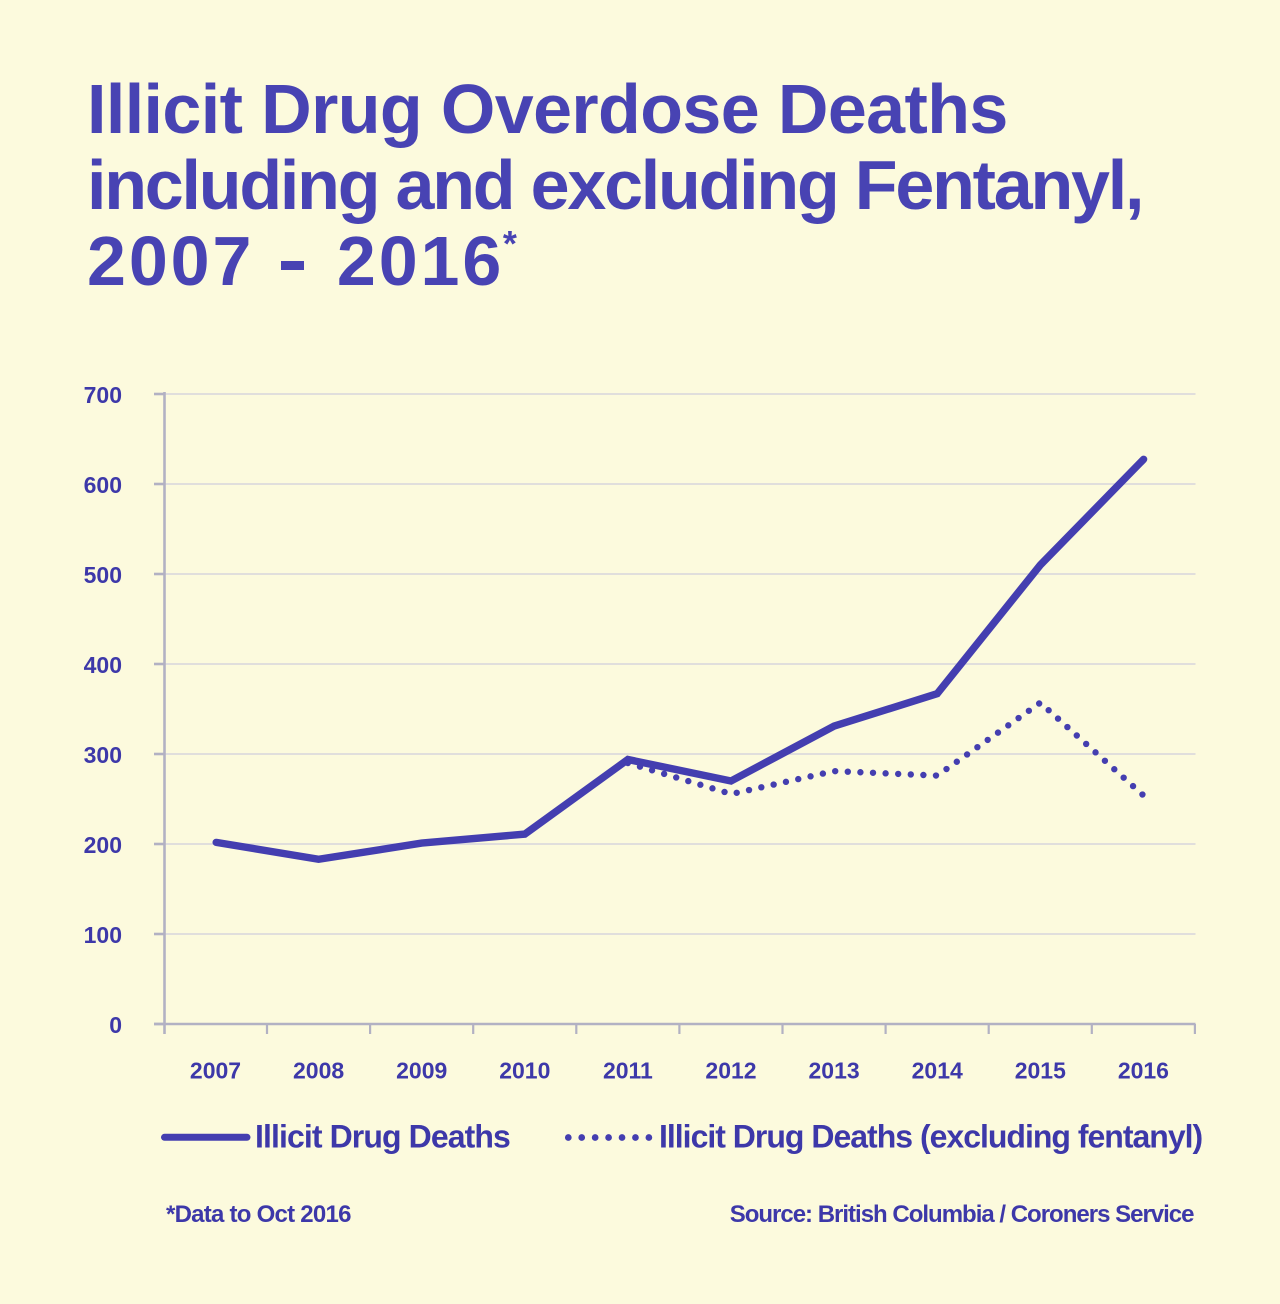 Image resolution: width=1280 pixels, height=1304 pixels. Describe the element at coordinates (318, 1071) in the screenshot. I see `svg-text: 2008` at that location.